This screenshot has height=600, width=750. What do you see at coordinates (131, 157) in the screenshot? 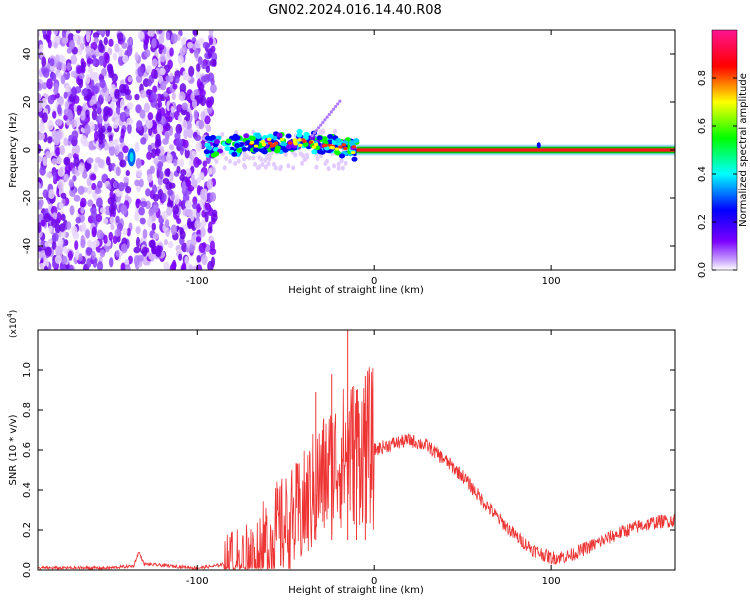
I see `spike-core` at bounding box center [131, 157].